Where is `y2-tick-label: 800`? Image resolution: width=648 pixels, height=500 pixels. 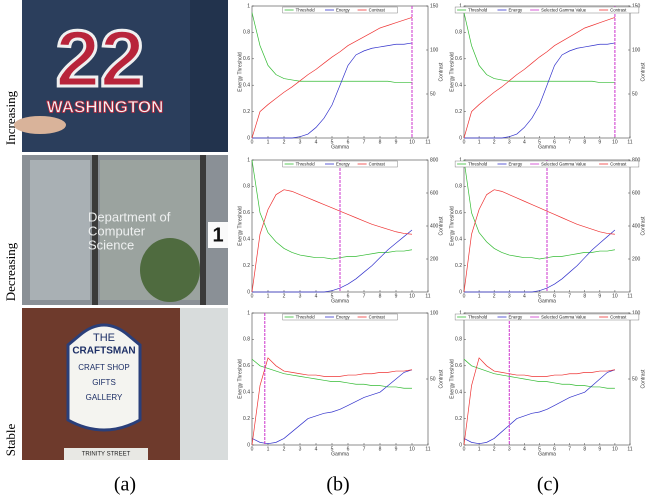
y2-tick-label: 800 is located at coordinates (636, 160).